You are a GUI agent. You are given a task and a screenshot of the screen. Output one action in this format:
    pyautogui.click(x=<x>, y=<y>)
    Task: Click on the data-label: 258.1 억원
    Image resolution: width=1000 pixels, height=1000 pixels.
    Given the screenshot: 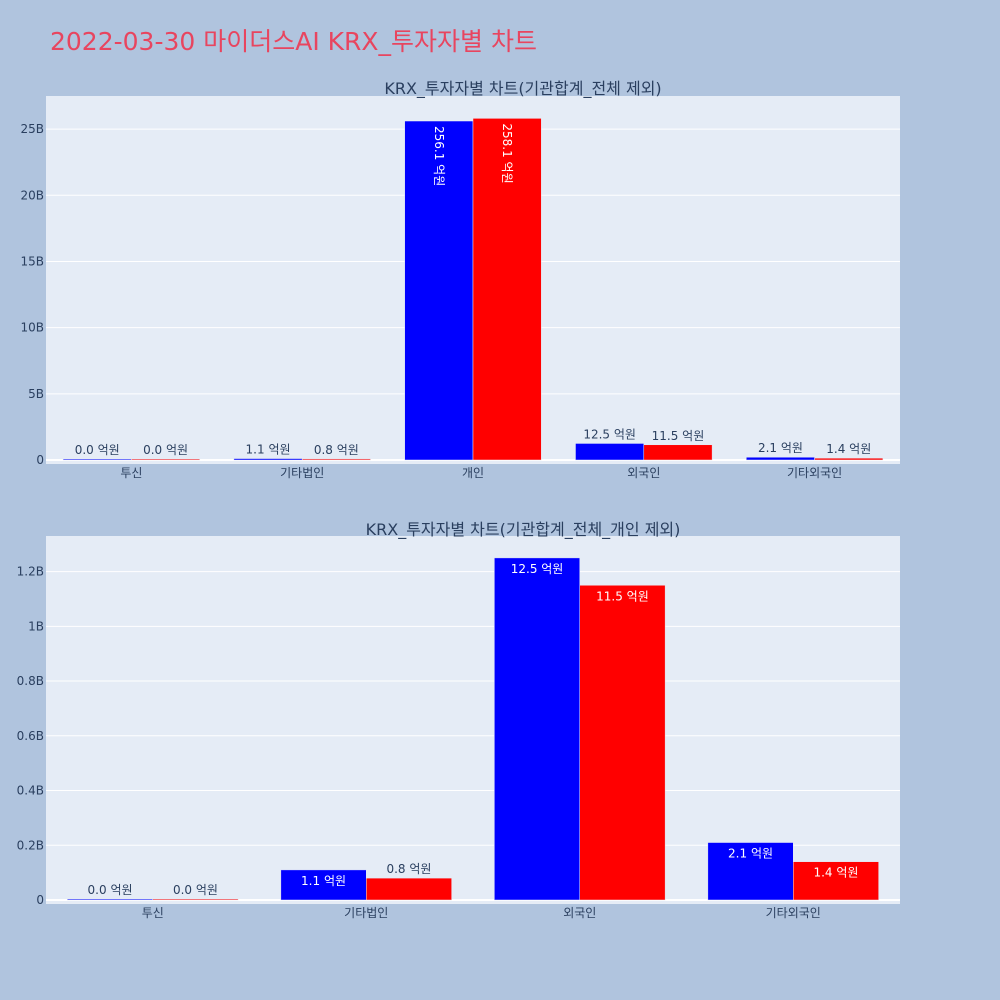 What is the action you would take?
    pyautogui.click(x=507, y=153)
    